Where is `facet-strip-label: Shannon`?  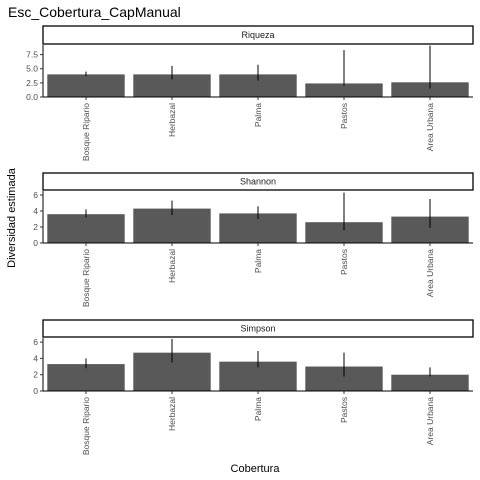
facet-strip-label: Shannon is located at coordinates (258, 182).